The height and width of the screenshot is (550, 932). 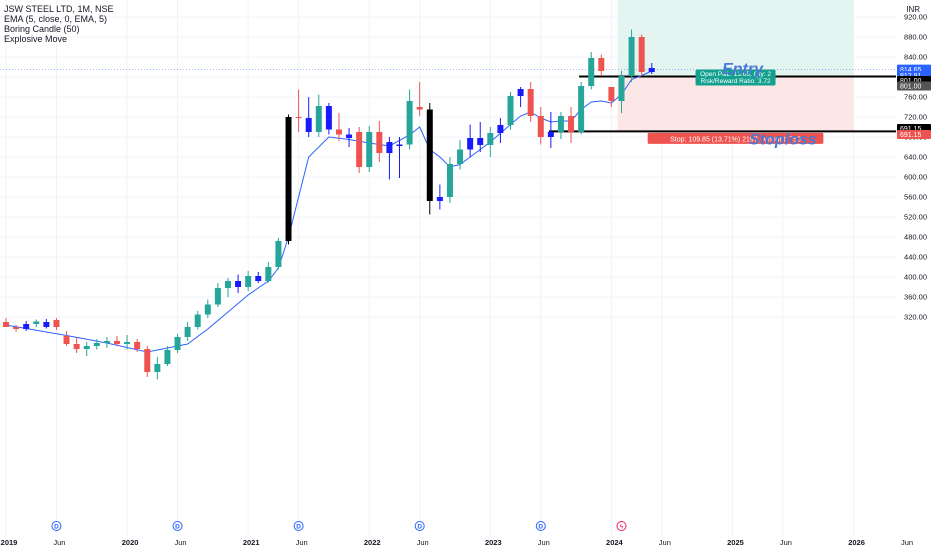 I want to click on price-tick-label: 320.00, so click(x=915, y=317).